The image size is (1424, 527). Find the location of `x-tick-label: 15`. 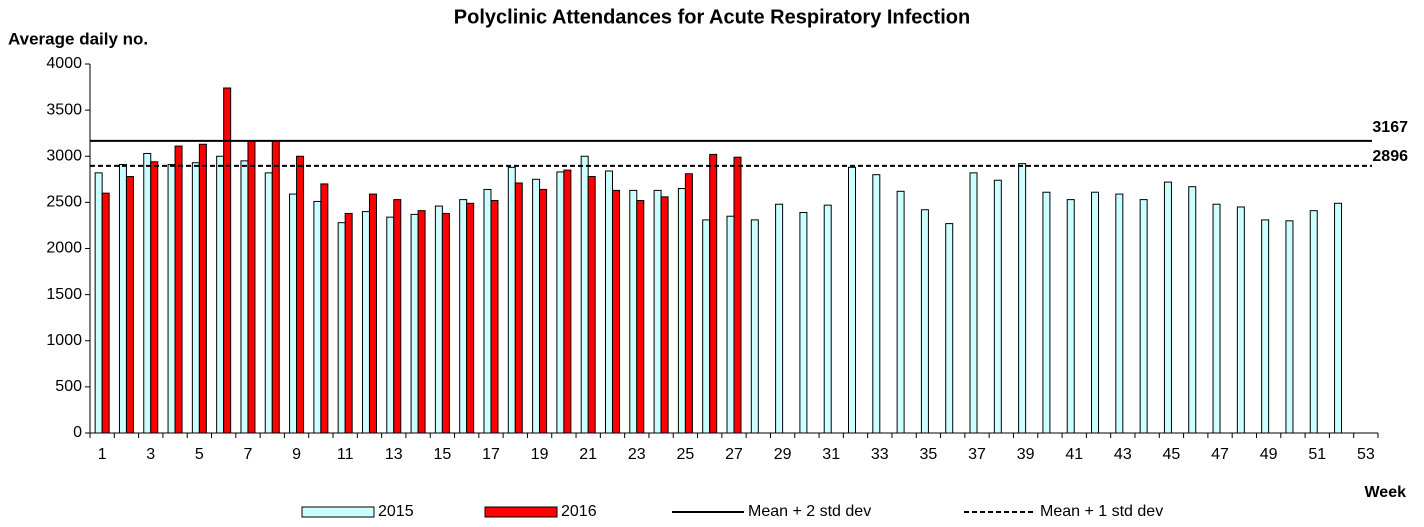

x-tick-label: 15 is located at coordinates (442, 454).